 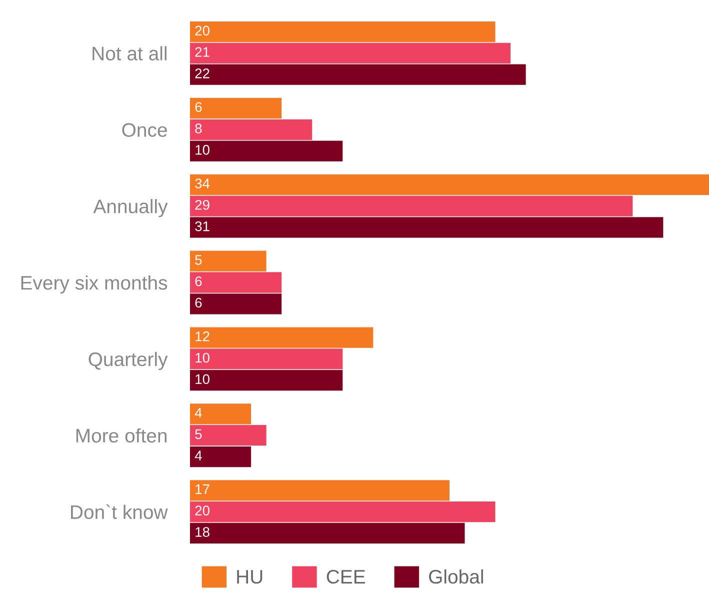 I want to click on y-tick-label: Once, so click(x=144, y=130).